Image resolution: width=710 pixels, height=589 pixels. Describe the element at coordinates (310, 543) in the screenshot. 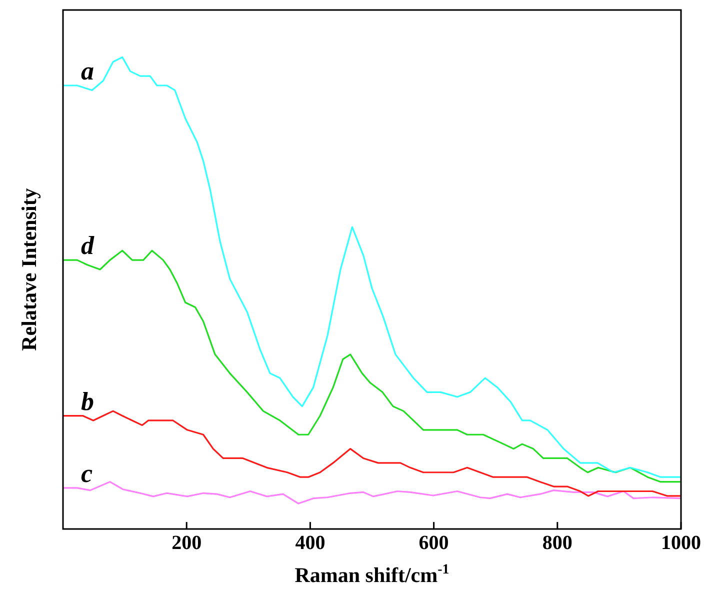

I see `x-tick-label: 400` at that location.